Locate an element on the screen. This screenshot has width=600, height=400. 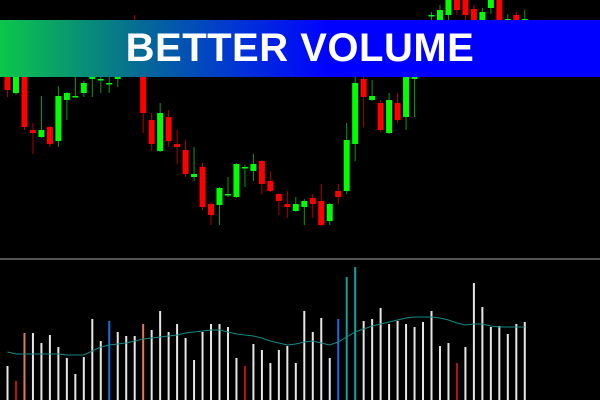
banner-title: BETTER VOLUME is located at coordinates (300, 48).